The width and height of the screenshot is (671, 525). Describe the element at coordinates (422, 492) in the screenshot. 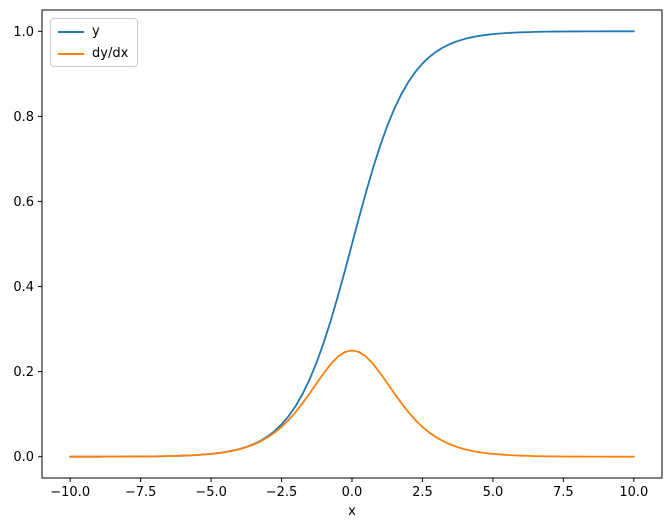

I see `x-tick-label: 2.5` at that location.